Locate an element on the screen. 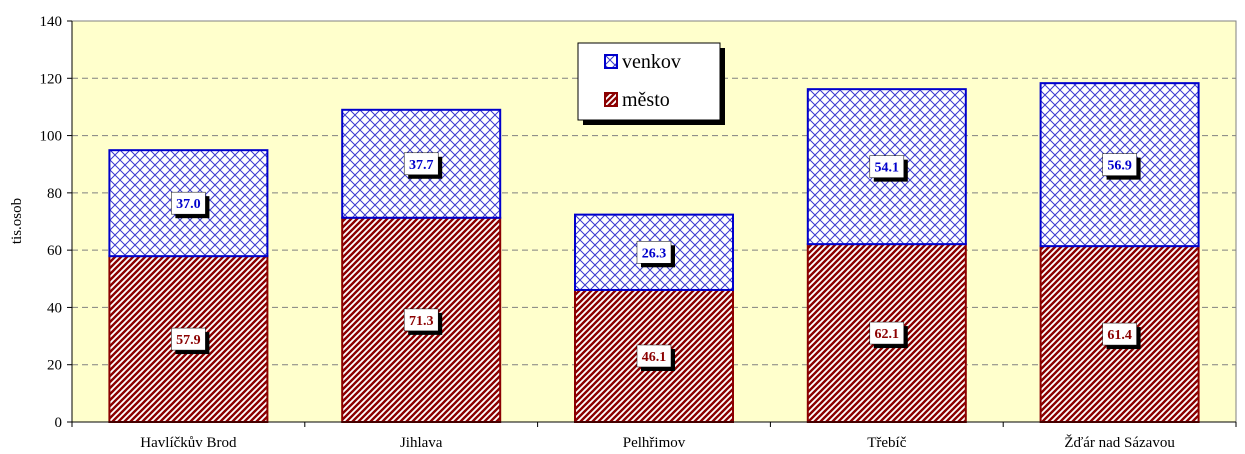  data-label-venkov: 54.1 is located at coordinates (887, 168).